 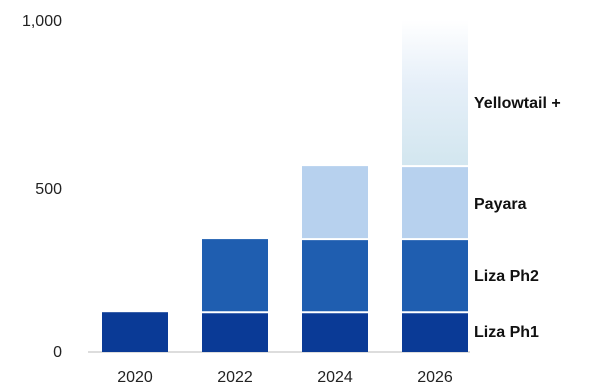 What do you see at coordinates (506, 332) in the screenshot?
I see `series-label: Liza Ph1` at bounding box center [506, 332].